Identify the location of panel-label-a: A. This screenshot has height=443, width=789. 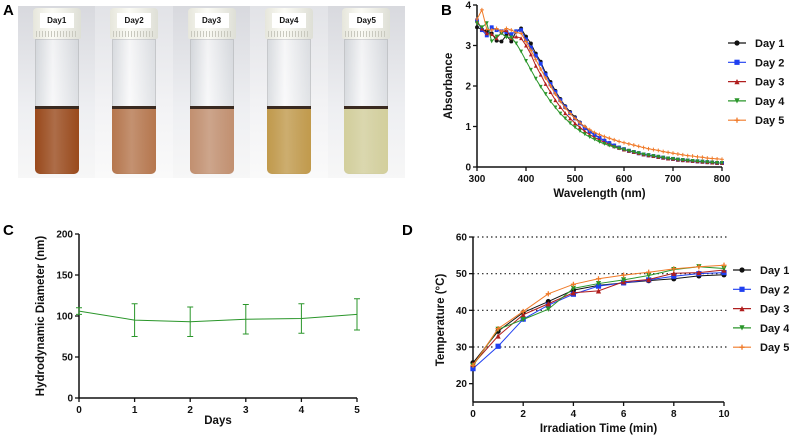
(8, 10).